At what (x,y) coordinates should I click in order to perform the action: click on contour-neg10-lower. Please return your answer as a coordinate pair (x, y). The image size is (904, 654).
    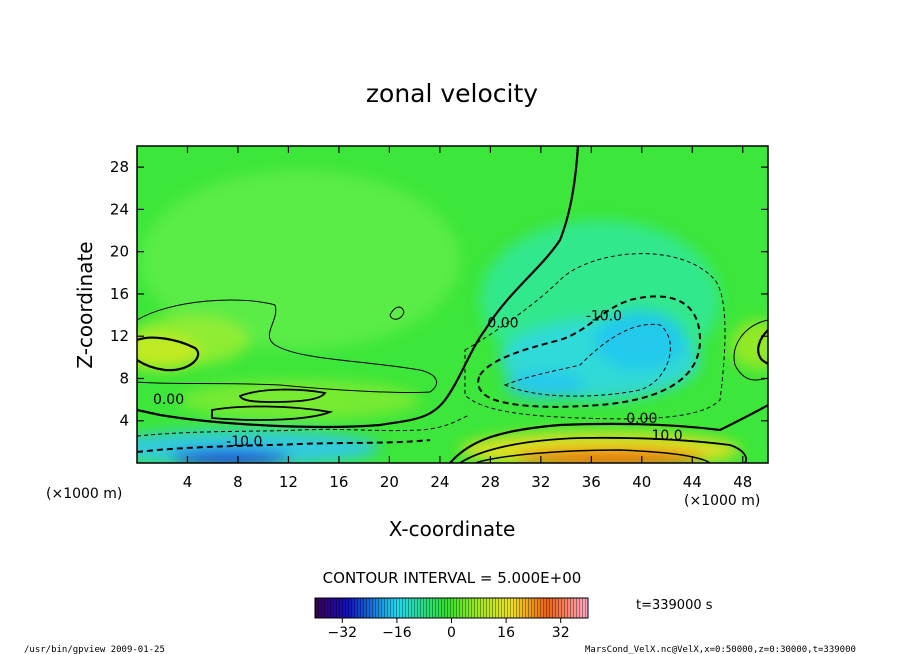
    Looking at the image, I should click on (284, 446).